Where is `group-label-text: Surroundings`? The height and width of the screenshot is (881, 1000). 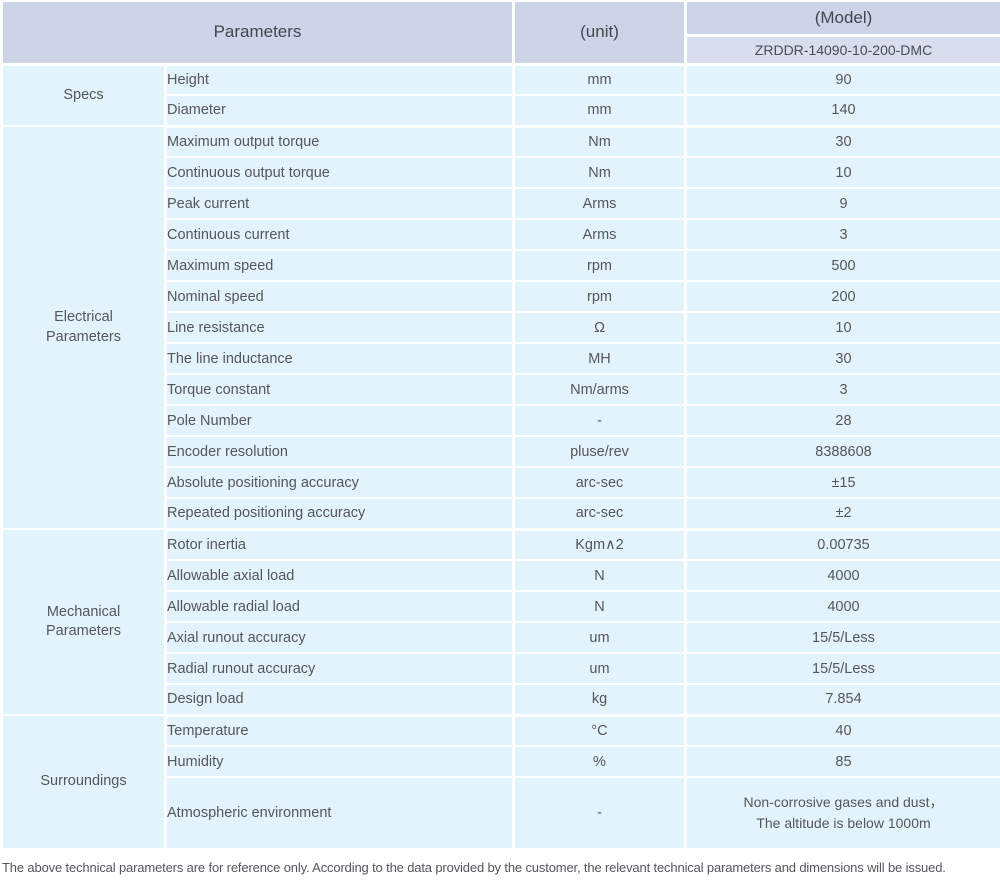 group-label-text: Surroundings is located at coordinates (83, 781).